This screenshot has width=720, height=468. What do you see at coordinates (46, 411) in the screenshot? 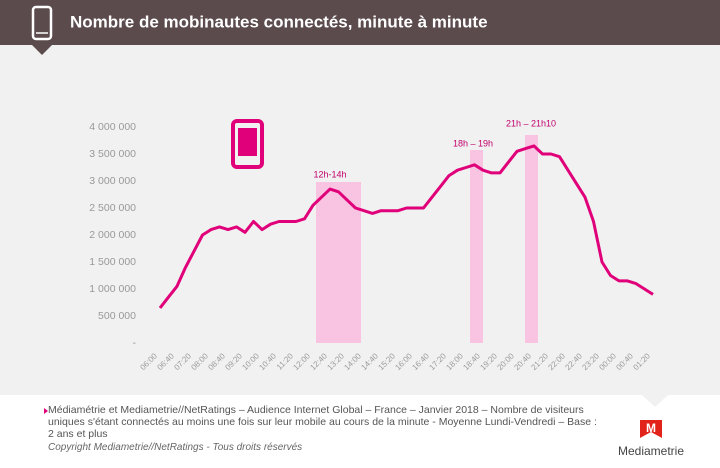
I see `bullet` at bounding box center [46, 411].